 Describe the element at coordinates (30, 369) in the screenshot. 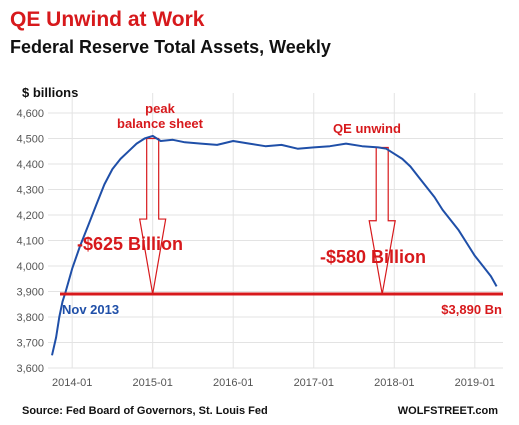

I see `y-tick-label: 3,600` at that location.